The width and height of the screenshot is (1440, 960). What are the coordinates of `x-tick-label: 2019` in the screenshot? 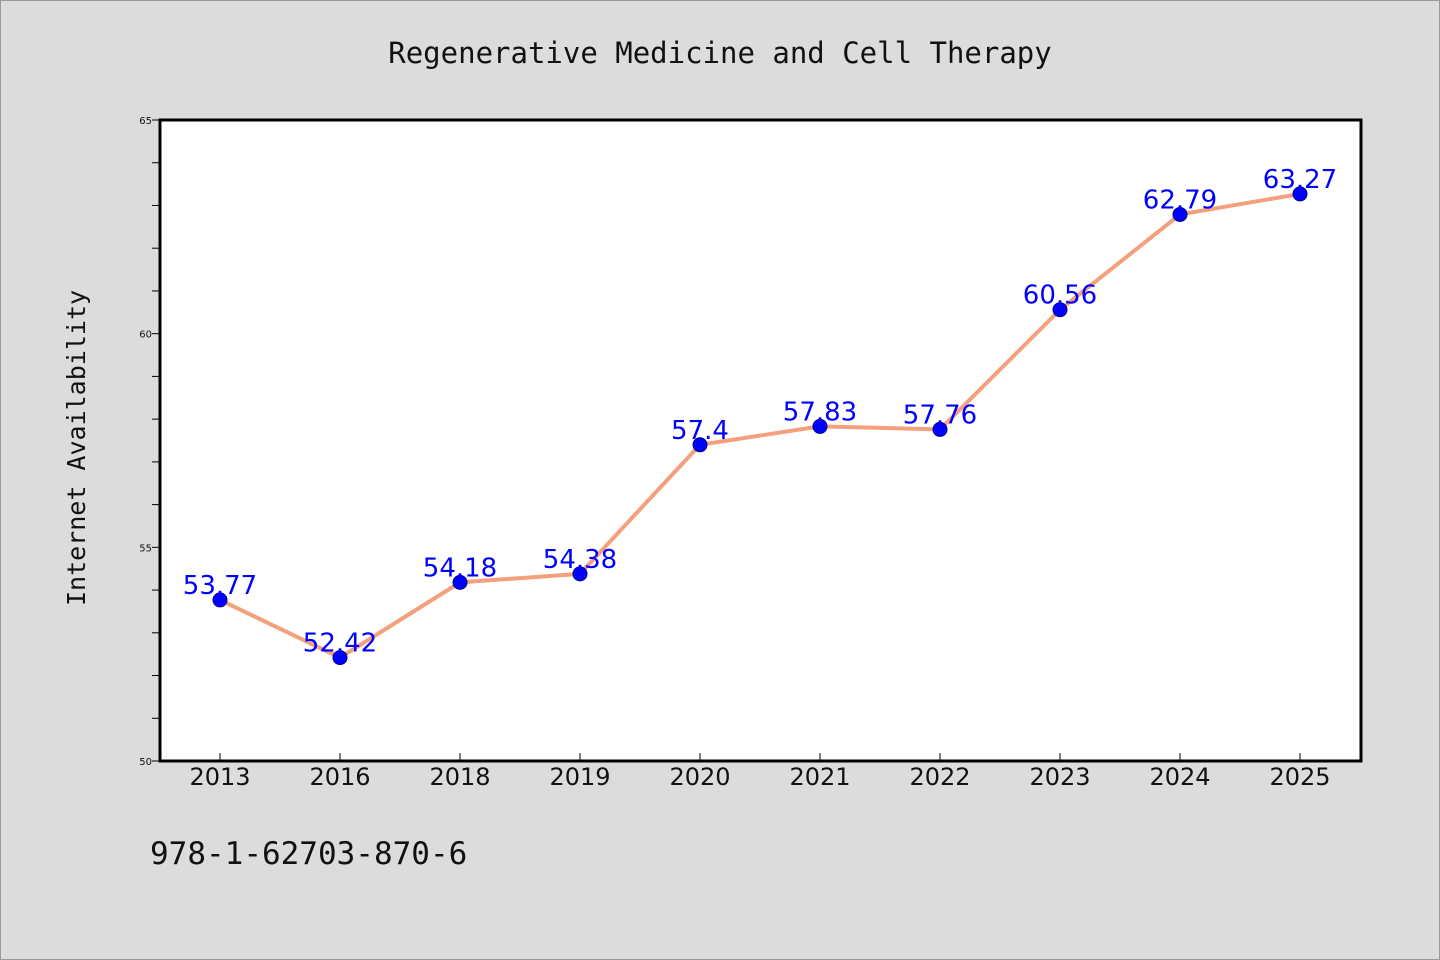 It's located at (579, 777).